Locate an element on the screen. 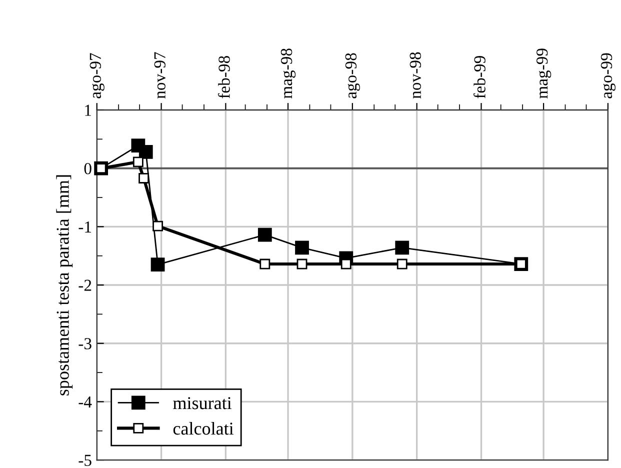 The width and height of the screenshot is (621, 468). y-tick-label: 1 is located at coordinates (88, 110).